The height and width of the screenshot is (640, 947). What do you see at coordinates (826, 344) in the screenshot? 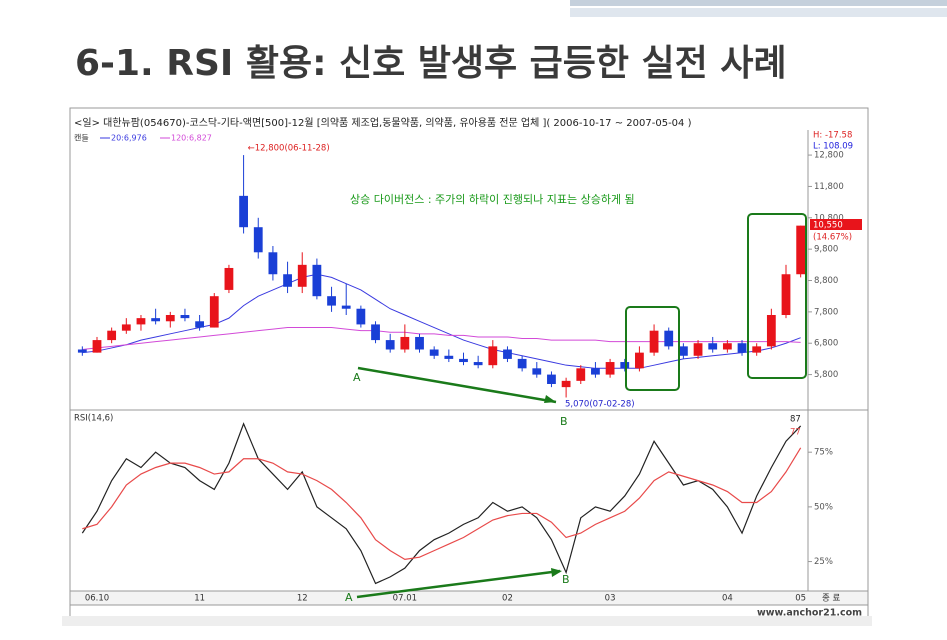
I see `y-tick-label: 6,800` at bounding box center [826, 344].